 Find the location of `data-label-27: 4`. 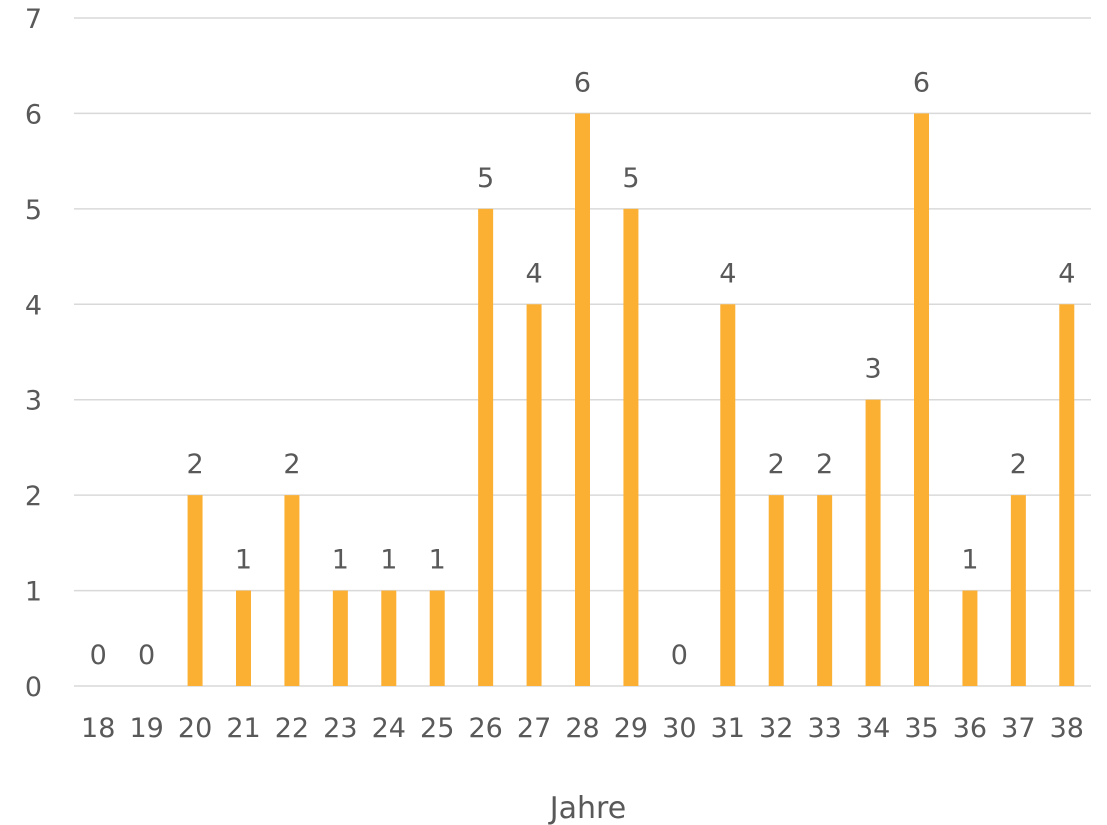

data-label-27: 4 is located at coordinates (533, 273).